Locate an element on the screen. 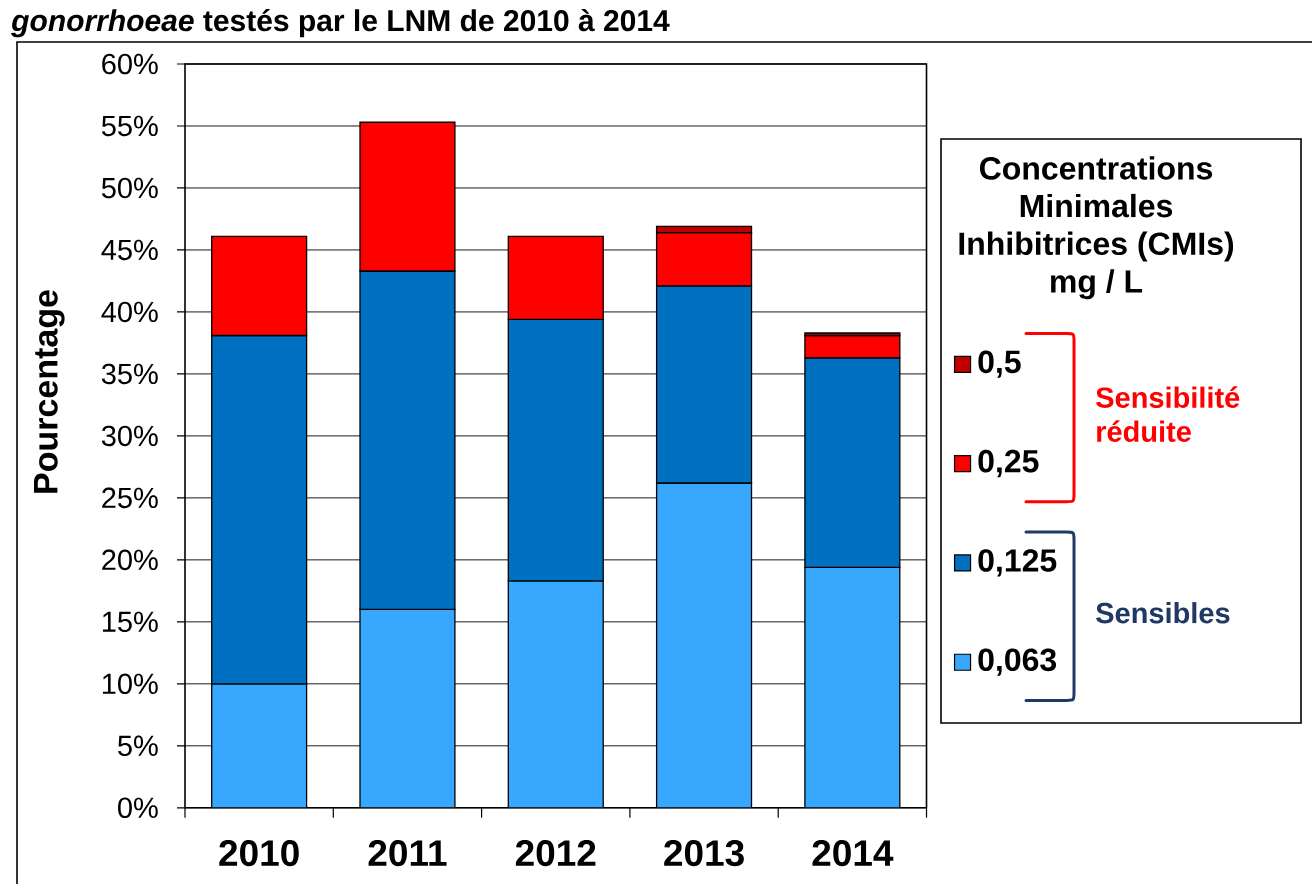 This screenshot has width=1312, height=884. x-tick-label: 2013 is located at coordinates (704, 853).